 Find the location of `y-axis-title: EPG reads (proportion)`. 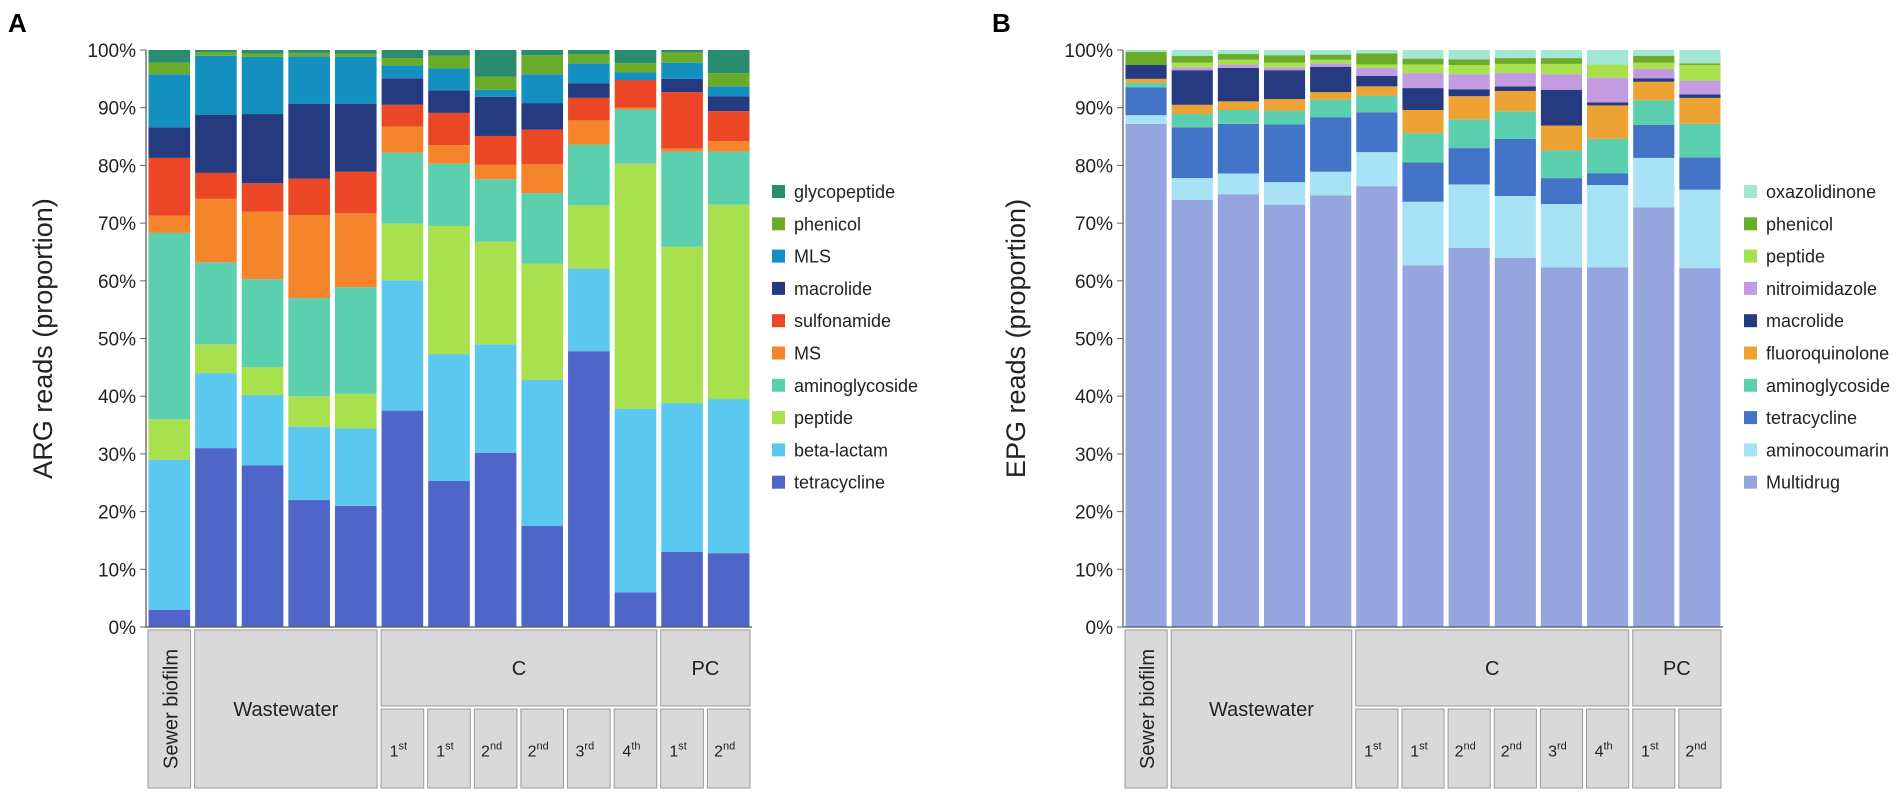

y-axis-title: EPG reads (proportion) is located at coordinates (1016, 338).